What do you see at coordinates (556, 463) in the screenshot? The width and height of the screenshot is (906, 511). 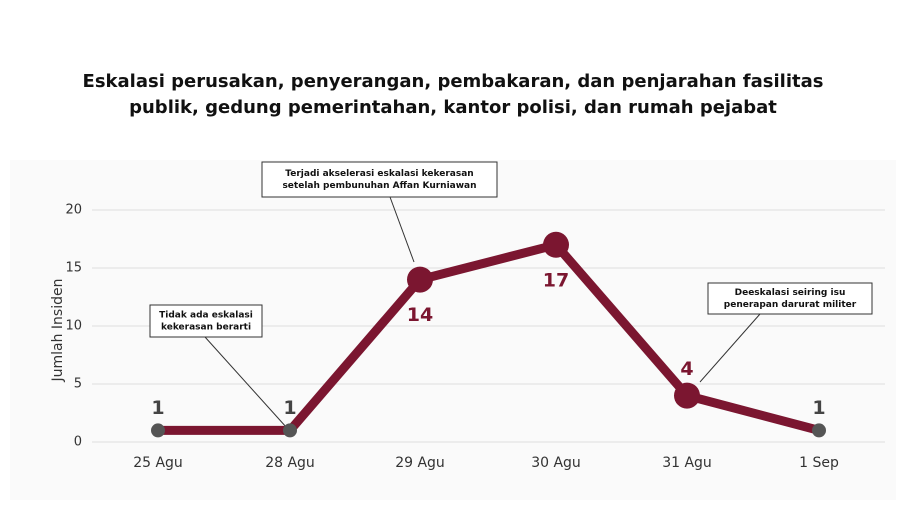 I see `x-tick-label: 30 Agu` at bounding box center [556, 463].